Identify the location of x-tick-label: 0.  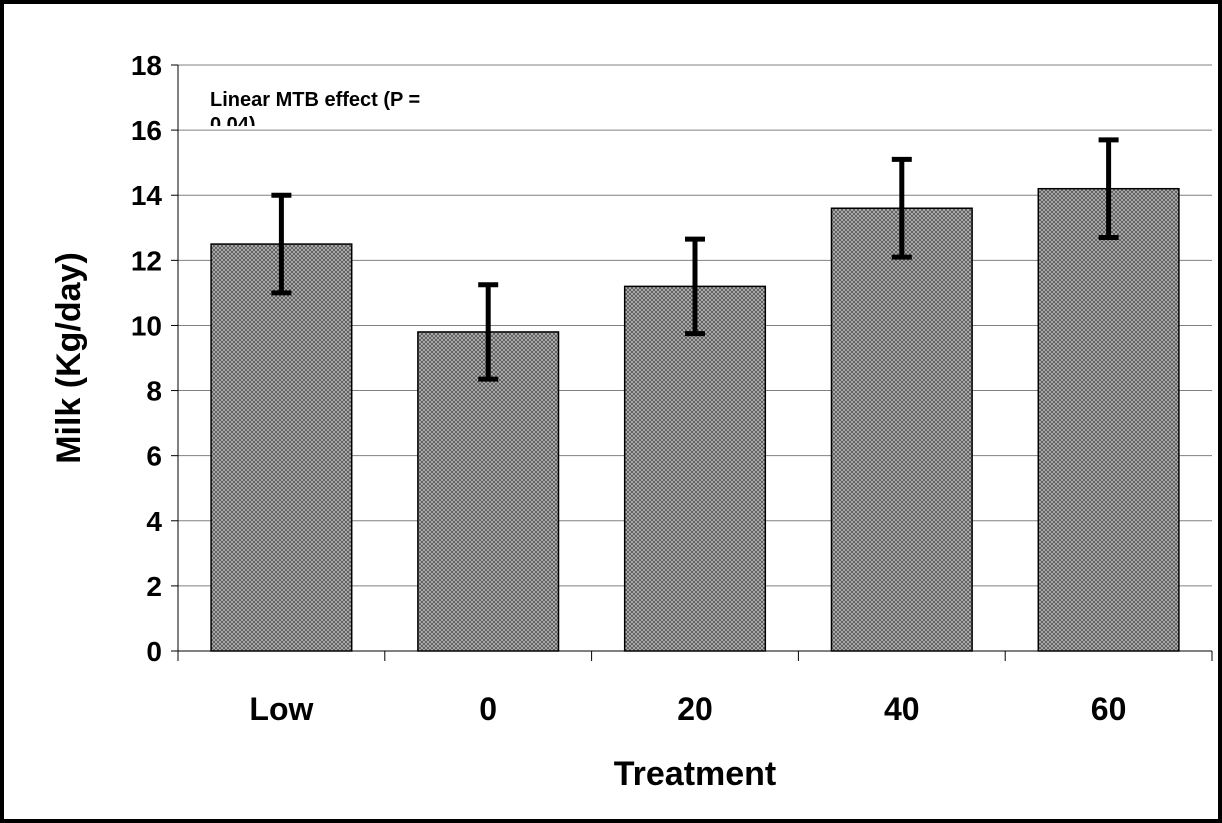
(488, 709).